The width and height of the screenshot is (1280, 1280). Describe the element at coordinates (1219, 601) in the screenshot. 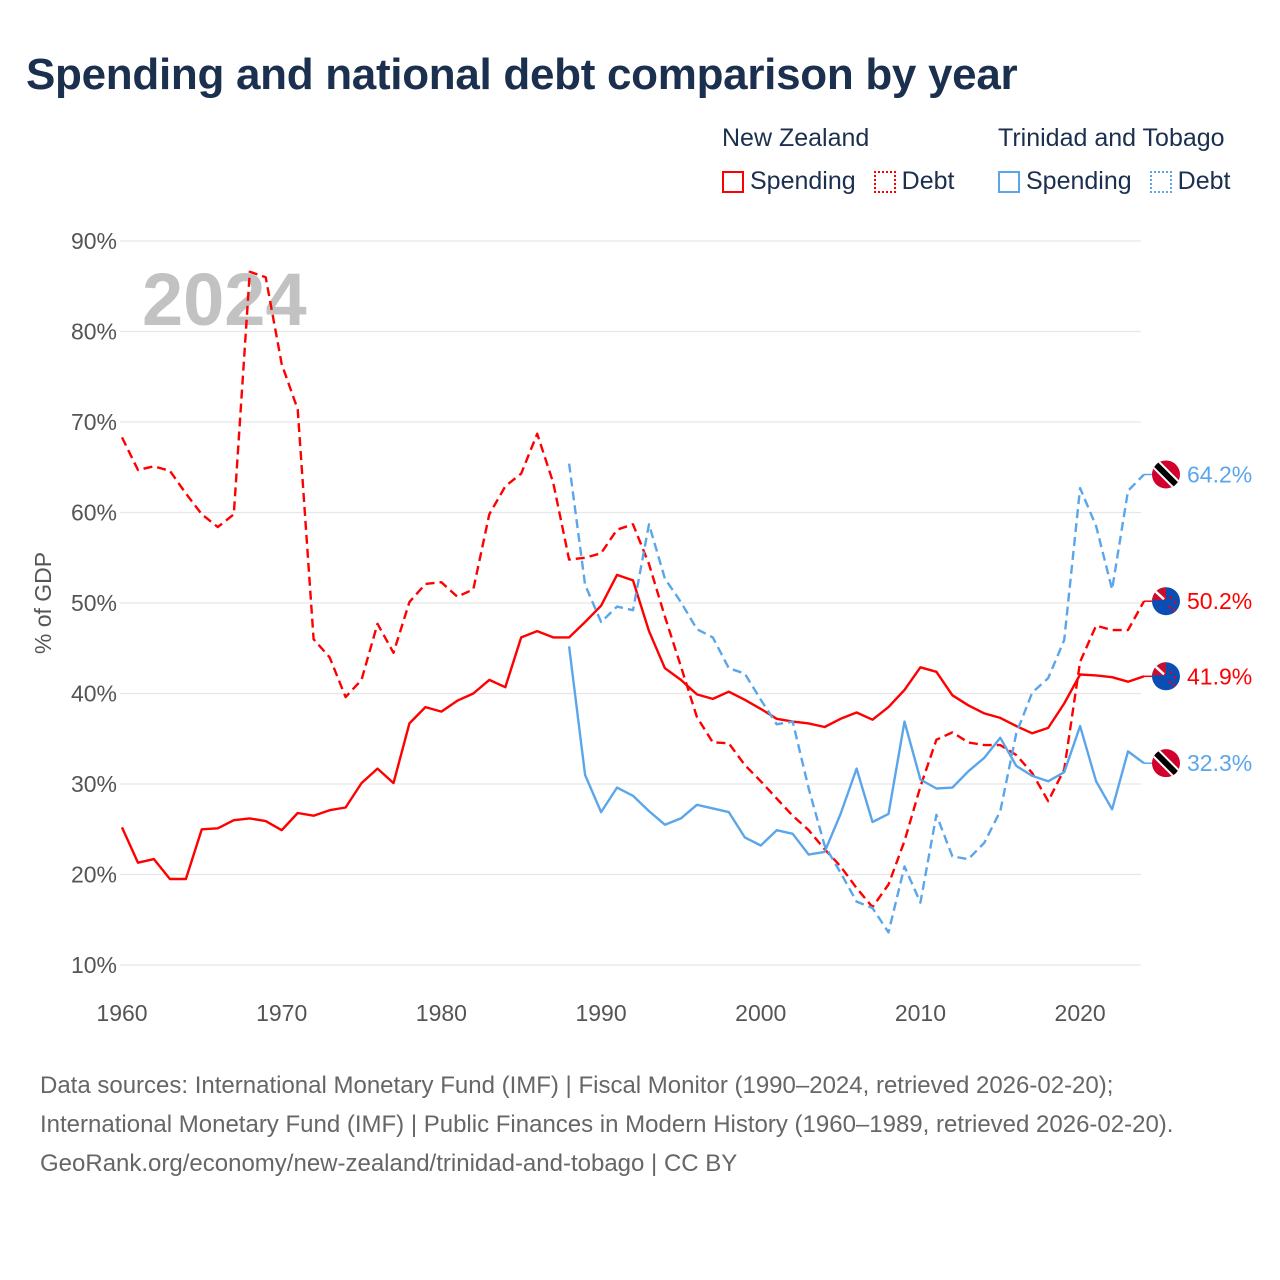

I see `end-value-label-new-zealand-debt: 50.2%` at that location.